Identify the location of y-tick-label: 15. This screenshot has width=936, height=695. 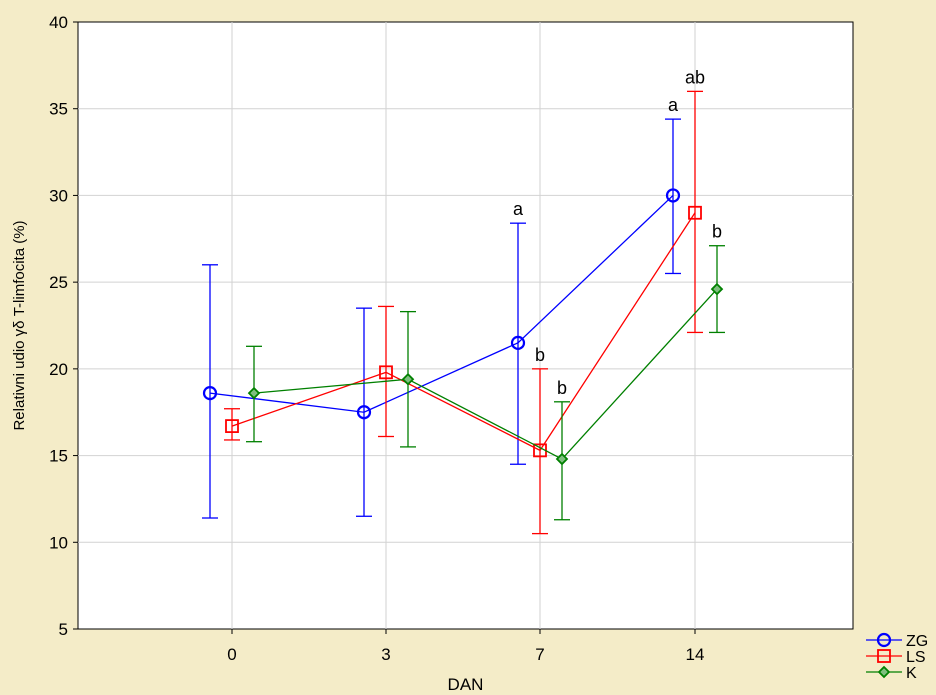
(58, 456).